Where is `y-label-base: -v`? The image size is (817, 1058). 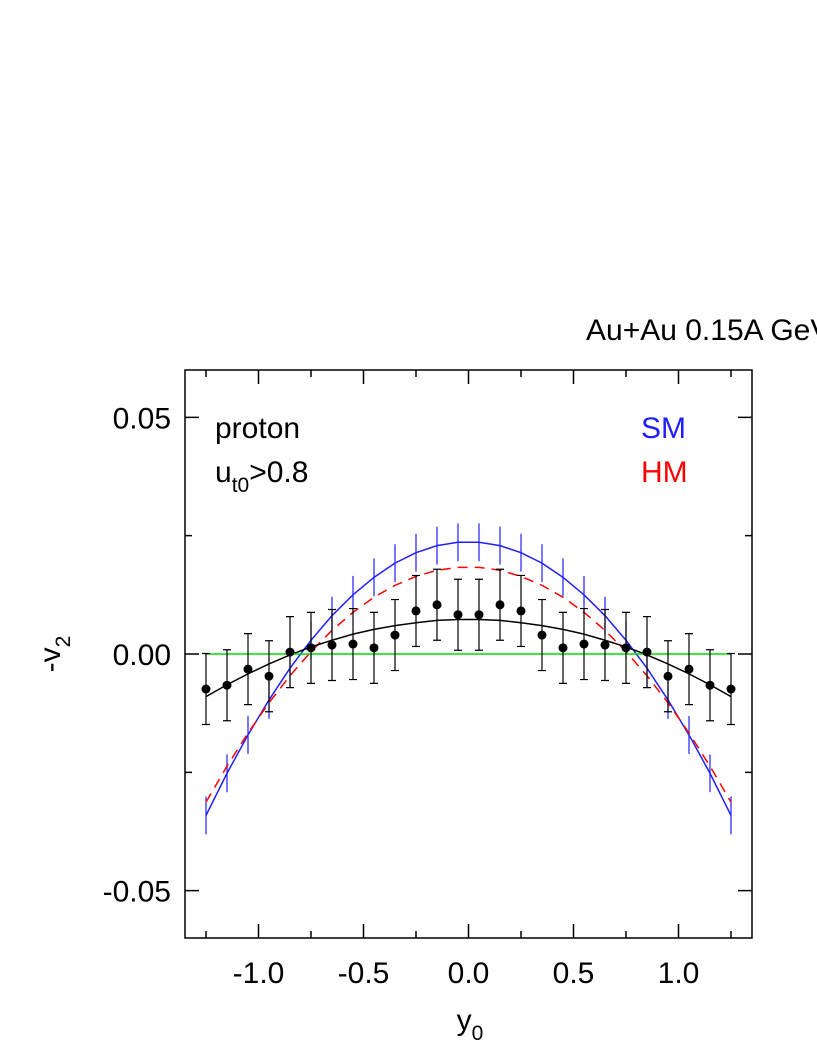
y-label-base: -v is located at coordinates (50, 659).